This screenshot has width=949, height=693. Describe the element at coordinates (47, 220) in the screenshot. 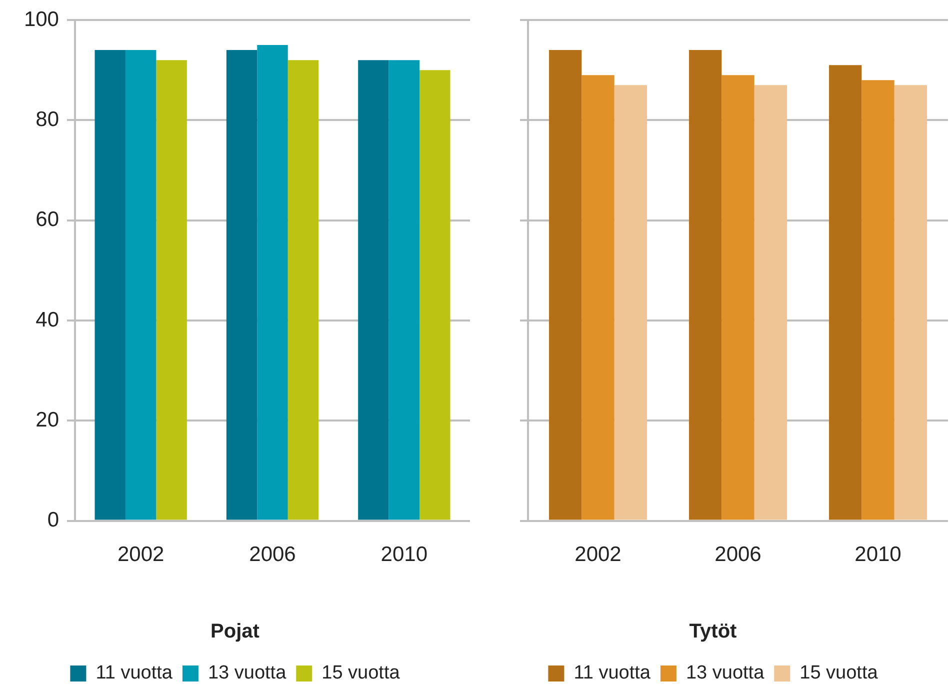

I see `y-tick-label: 60` at that location.